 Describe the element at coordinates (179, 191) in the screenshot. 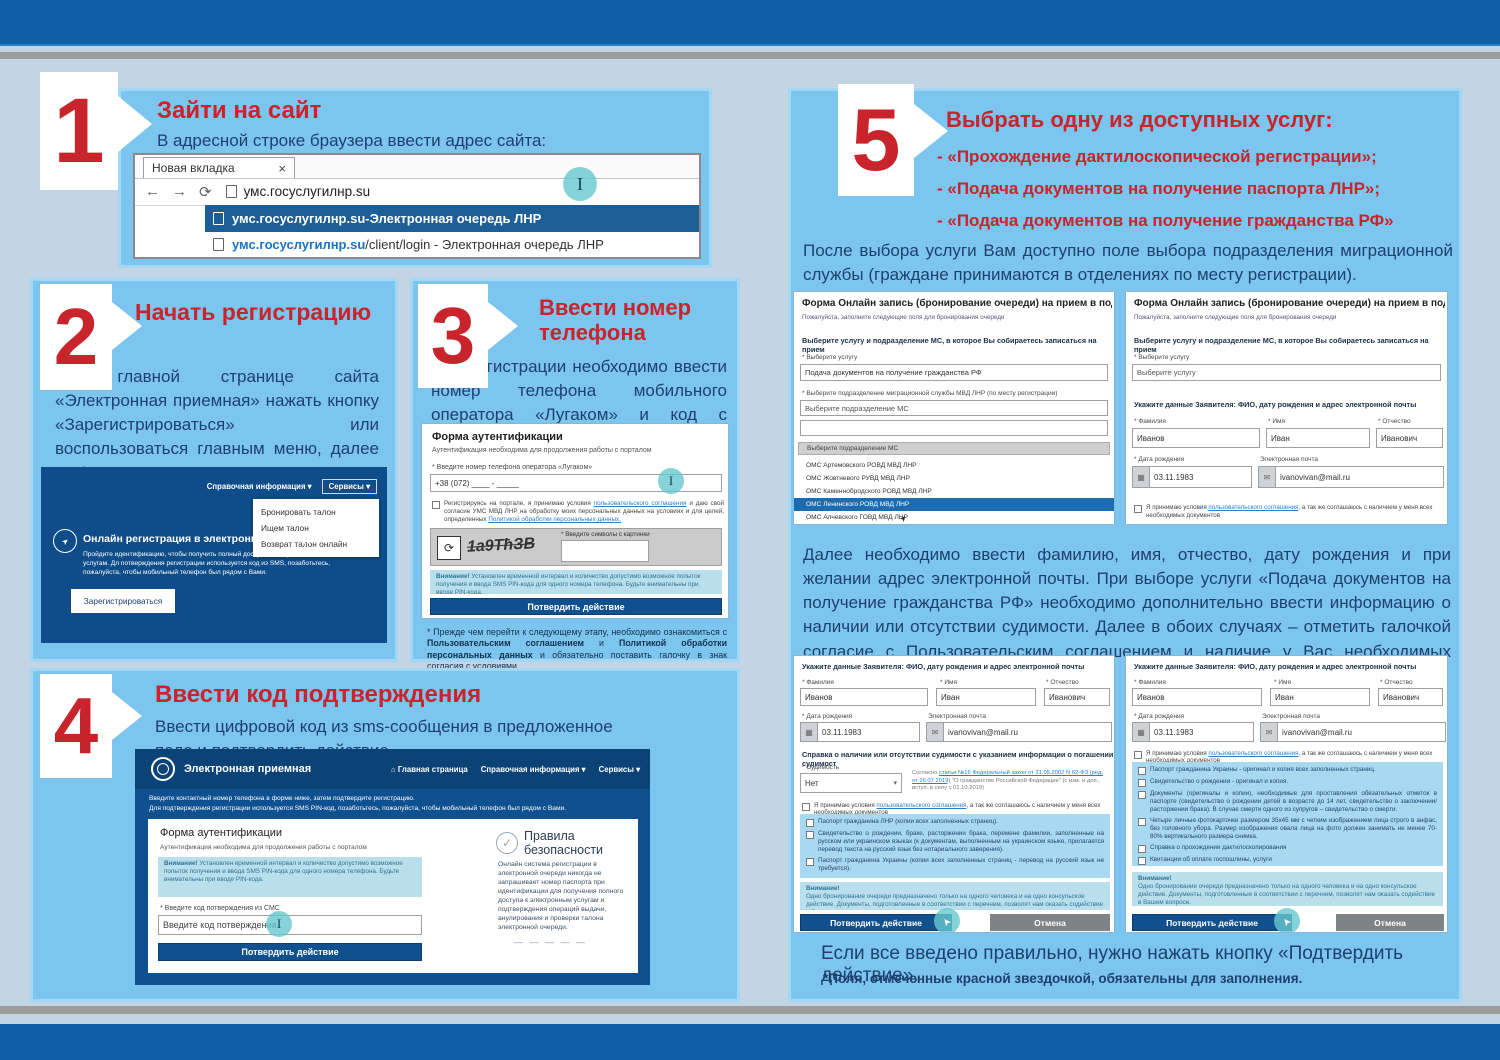

I see `forward-icon: →` at that location.